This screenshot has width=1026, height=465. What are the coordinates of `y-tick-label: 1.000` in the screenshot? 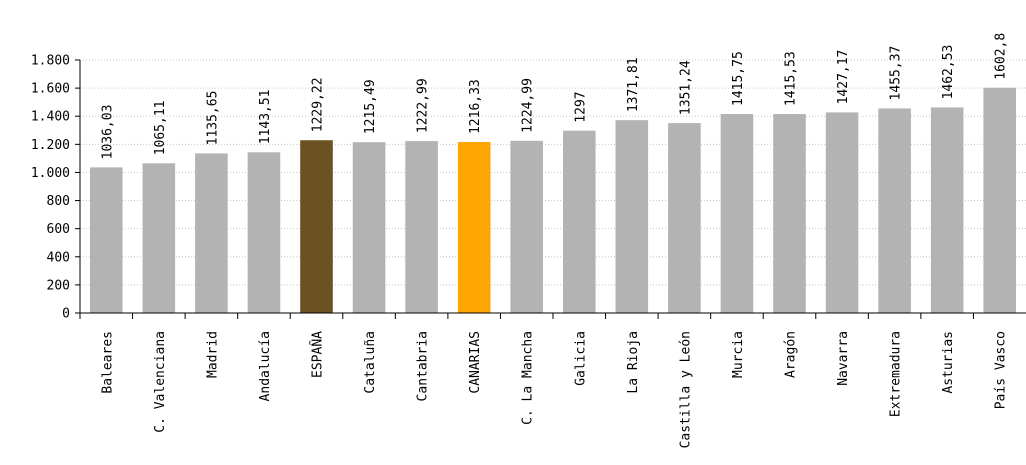 It's located at (50, 173).